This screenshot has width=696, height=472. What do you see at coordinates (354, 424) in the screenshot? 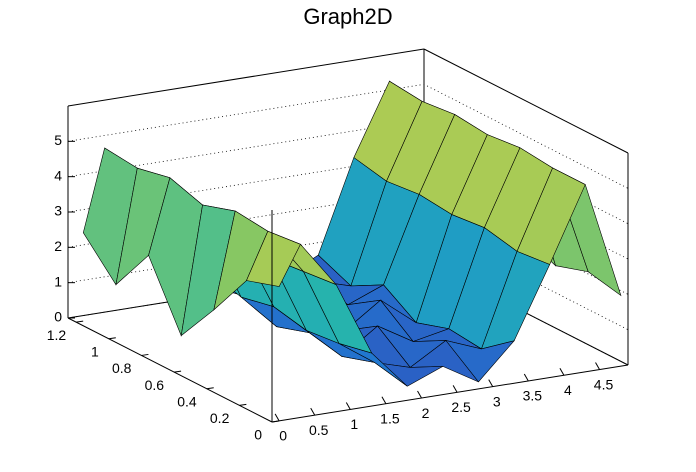
I see `x-tick-label: 1` at bounding box center [354, 424].